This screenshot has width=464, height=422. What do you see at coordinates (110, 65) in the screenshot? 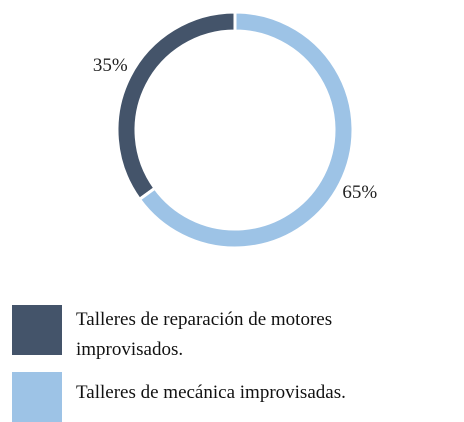
I see `data-label: 35%` at bounding box center [110, 65].